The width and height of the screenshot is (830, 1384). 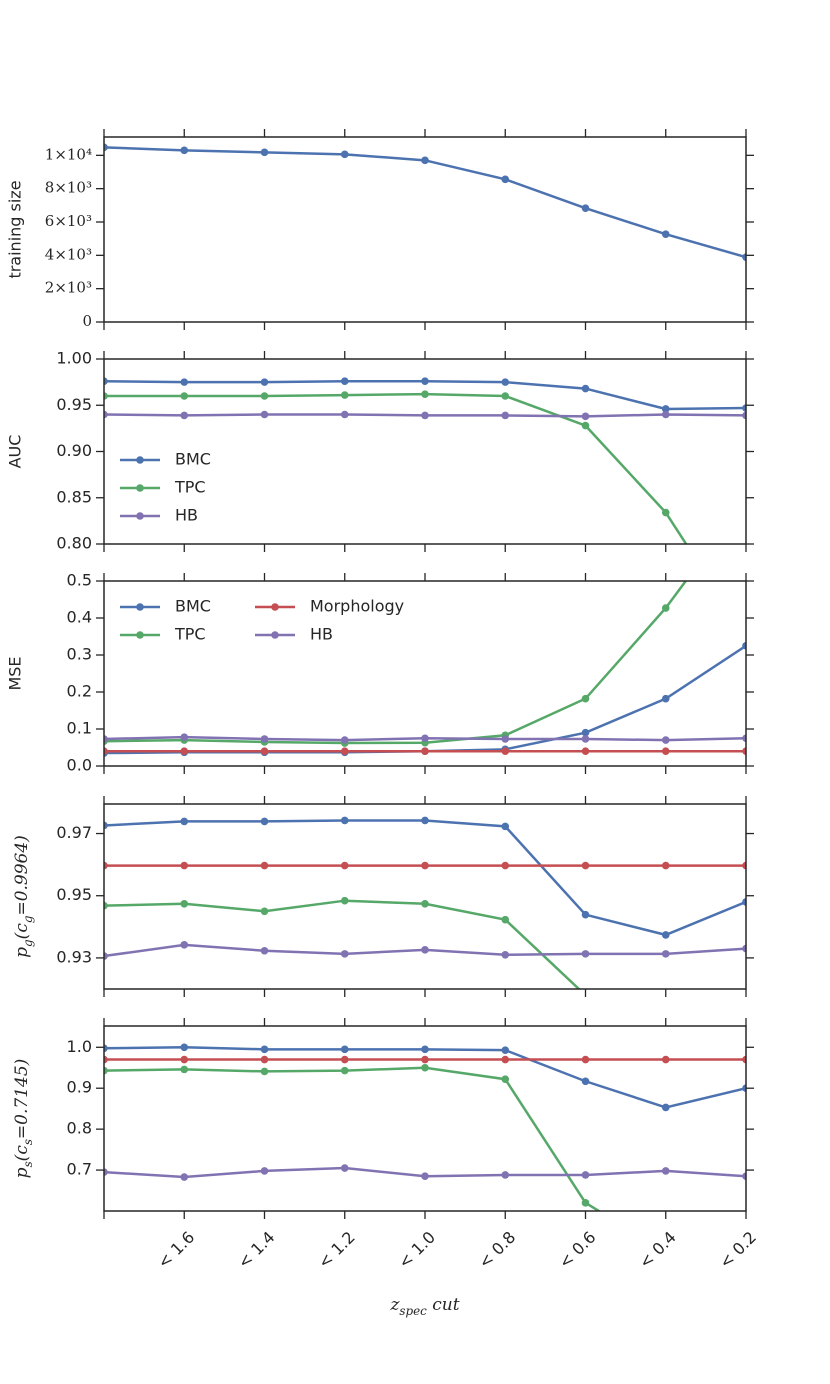 What do you see at coordinates (79, 728) in the screenshot?
I see `y-tick-label: 0.1` at bounding box center [79, 728].